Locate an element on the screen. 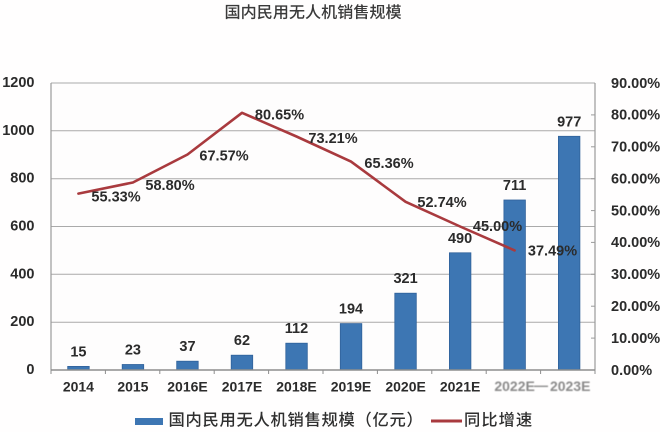  svg-text: 2022E is located at coordinates (514, 386).